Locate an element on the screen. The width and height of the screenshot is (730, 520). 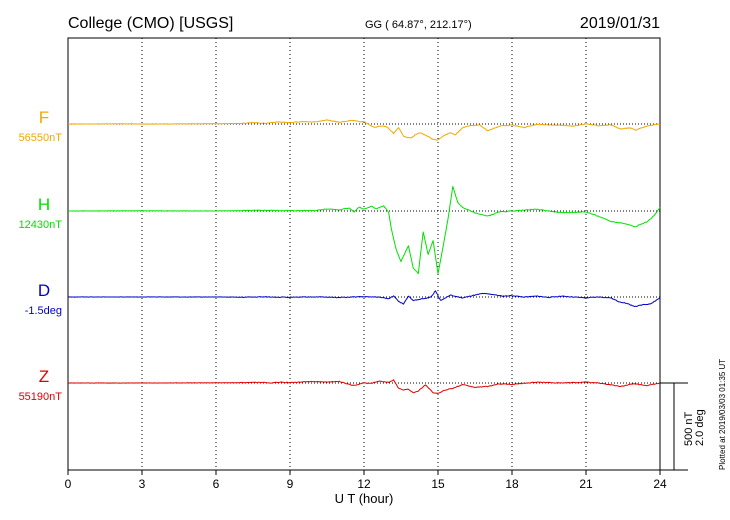
plotted-timestamp: Plotted at 2019/03/03 01:35 UT is located at coordinates (722, 414).